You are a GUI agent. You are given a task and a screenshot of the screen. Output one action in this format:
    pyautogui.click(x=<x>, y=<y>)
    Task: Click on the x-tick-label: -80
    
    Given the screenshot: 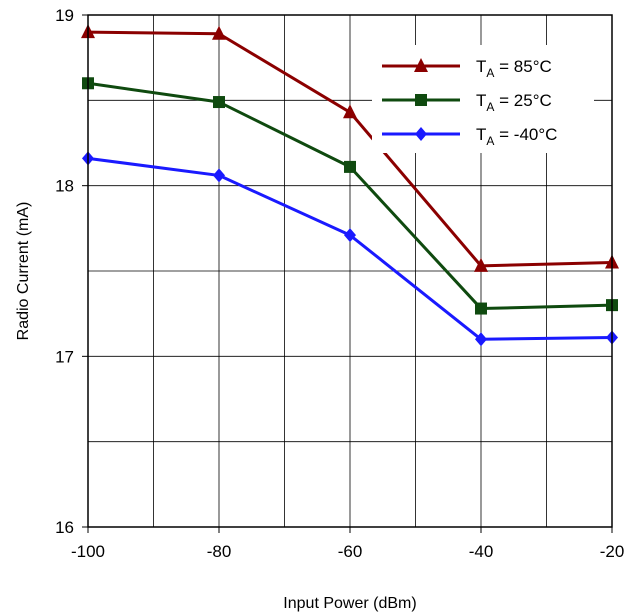 What is the action you would take?
    pyautogui.click(x=219, y=551)
    